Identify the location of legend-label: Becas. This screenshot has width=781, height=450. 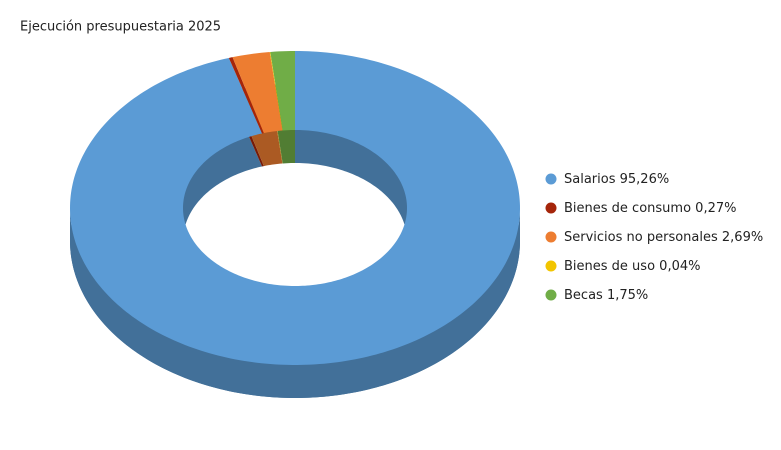
(583, 295).